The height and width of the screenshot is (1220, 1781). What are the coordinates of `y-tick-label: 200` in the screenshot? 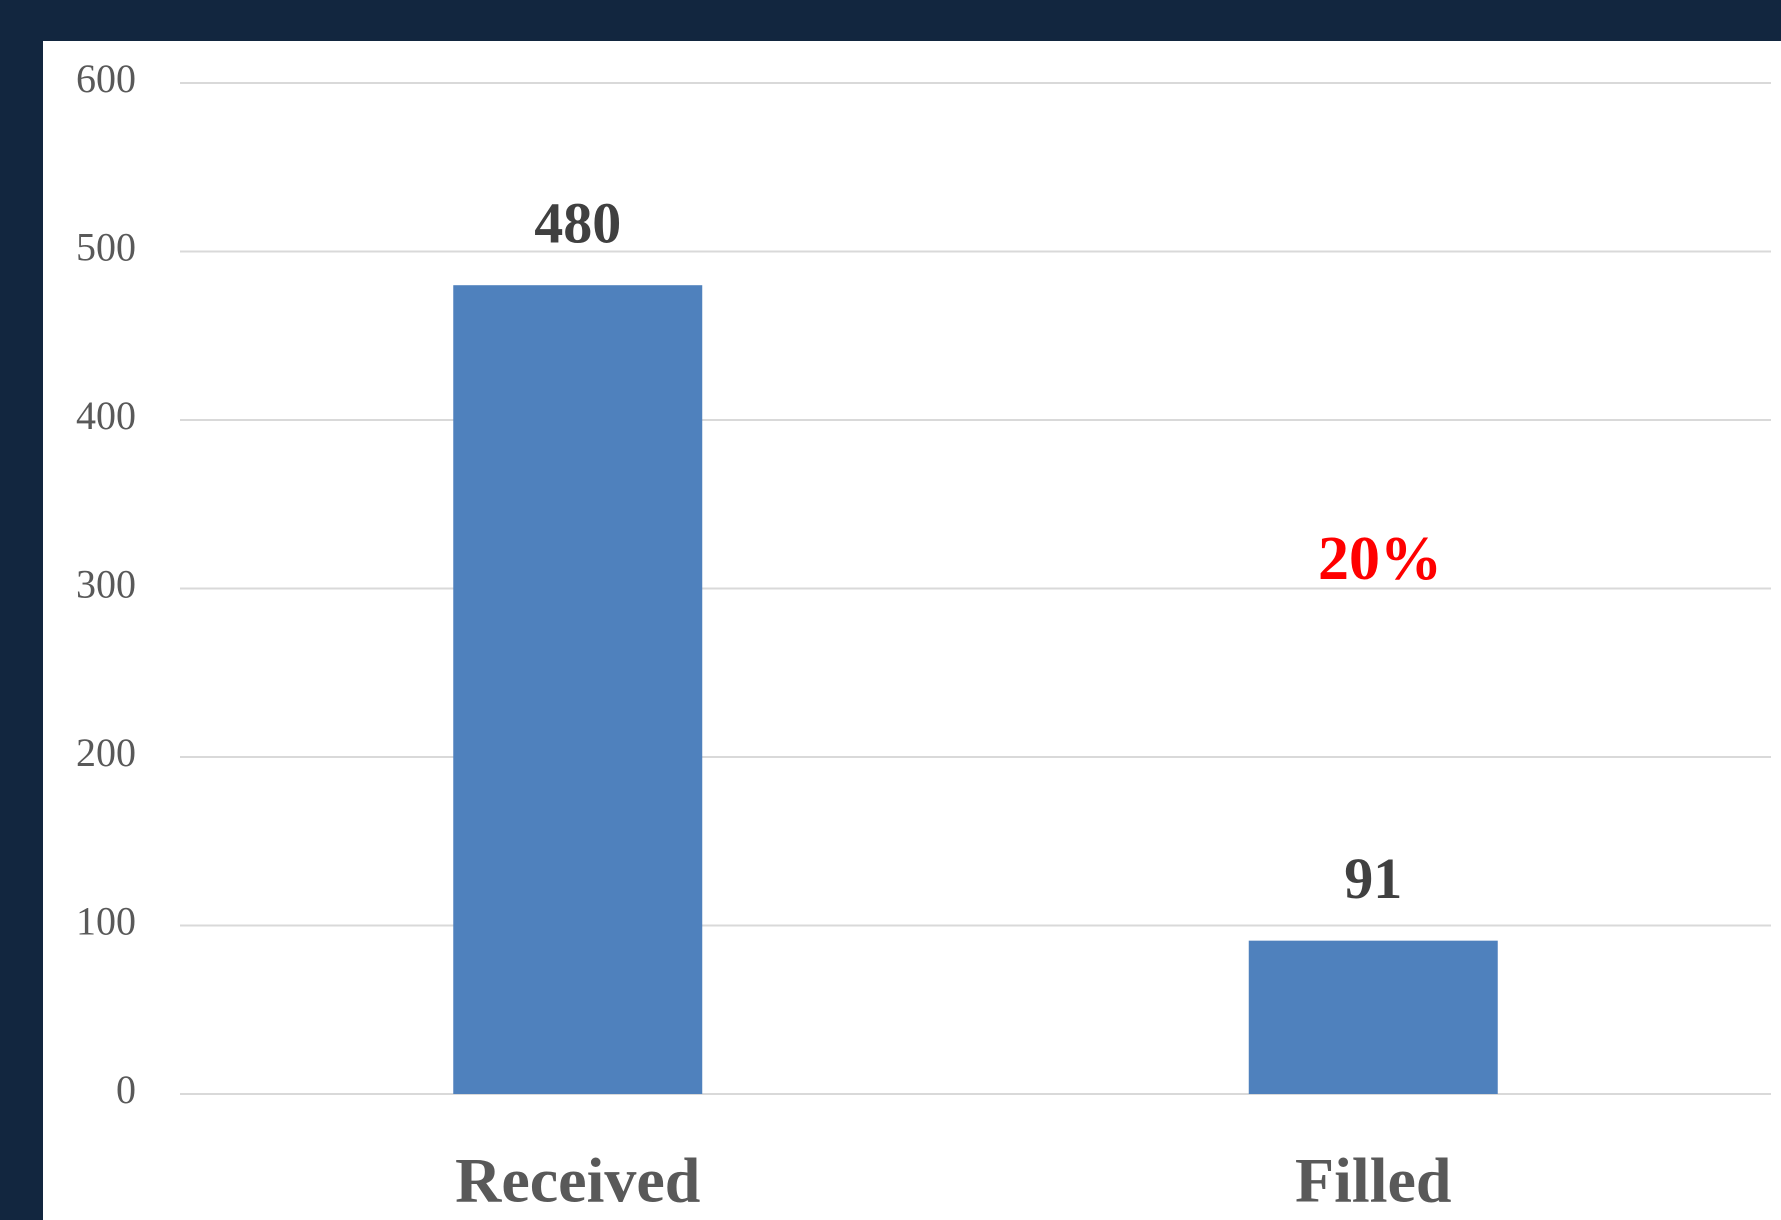 It's located at (106, 752).